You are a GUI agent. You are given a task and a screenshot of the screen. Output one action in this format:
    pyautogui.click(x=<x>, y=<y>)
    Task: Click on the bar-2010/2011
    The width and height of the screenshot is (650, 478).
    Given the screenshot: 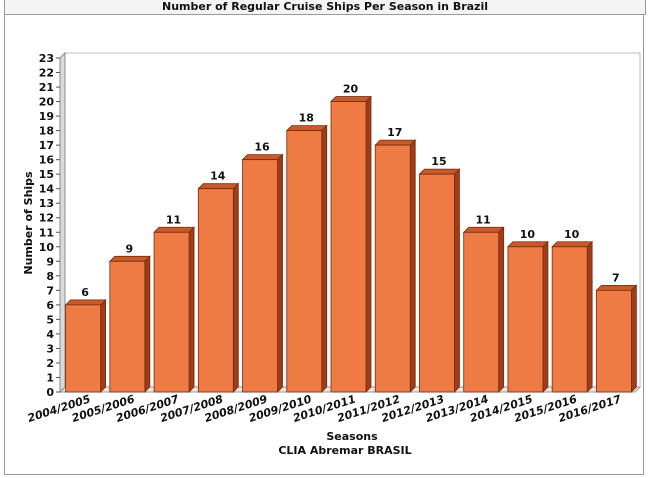 What is the action you would take?
    pyautogui.click(x=351, y=244)
    